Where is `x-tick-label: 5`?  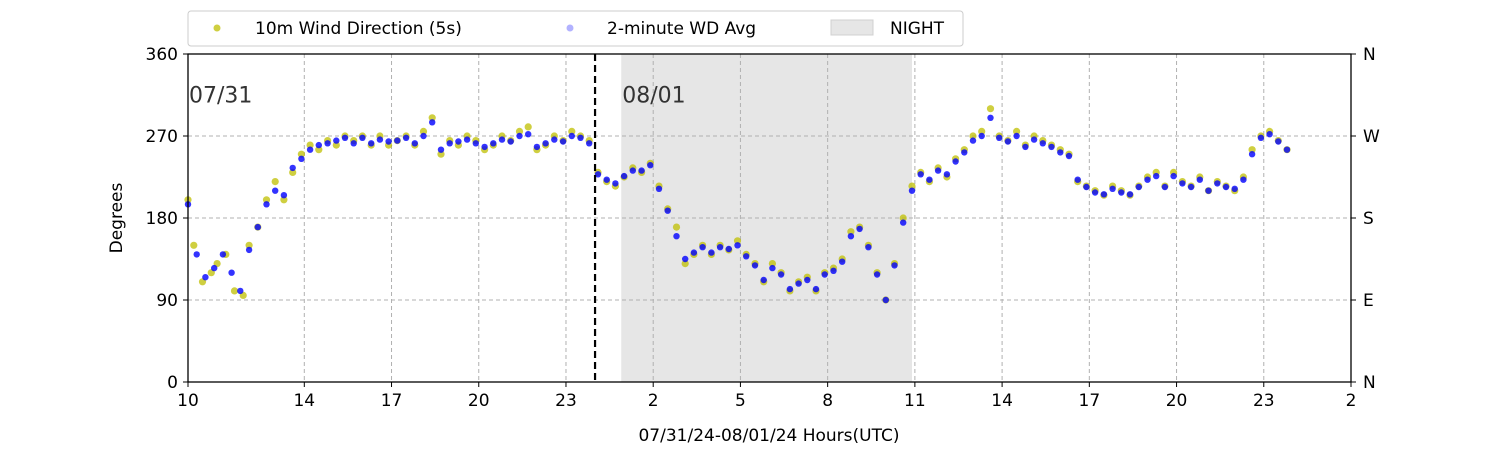
x-tick-label: 5 is located at coordinates (740, 401).